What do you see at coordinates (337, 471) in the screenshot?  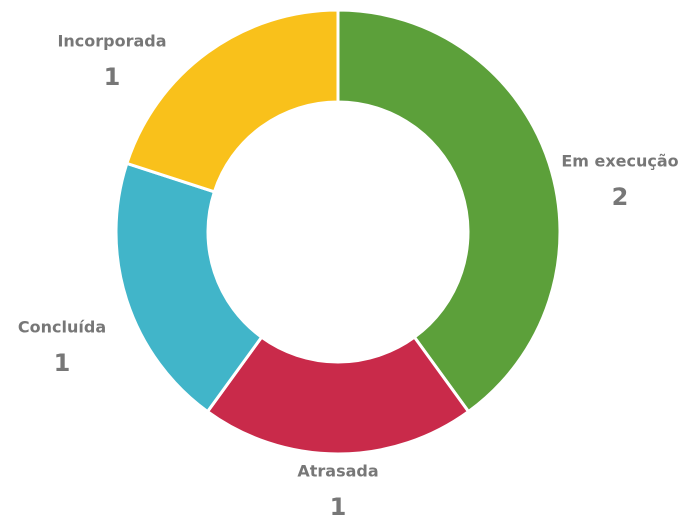 I see `slice-label: Atrasada` at bounding box center [337, 471].